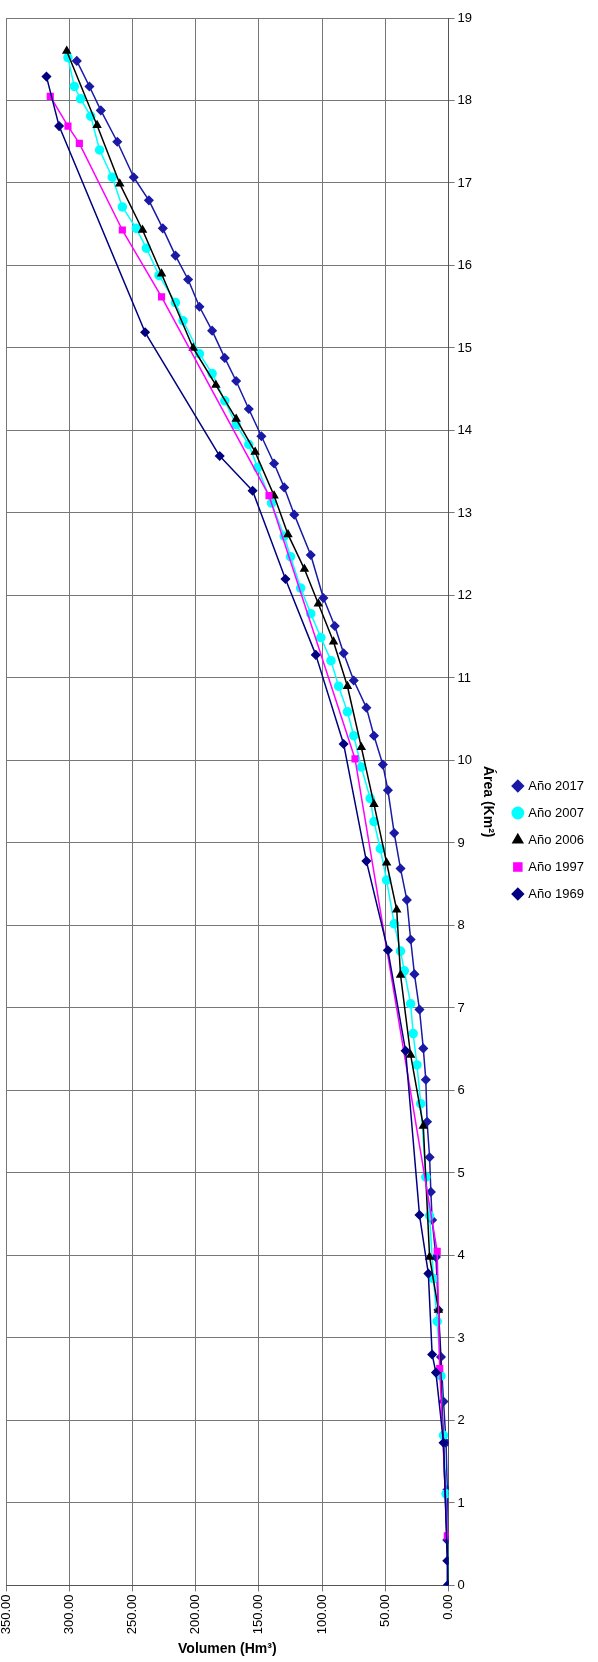 The width and height of the screenshot is (598, 1662). What do you see at coordinates (465, 265) in the screenshot?
I see `y-tick-label: 16` at bounding box center [465, 265].